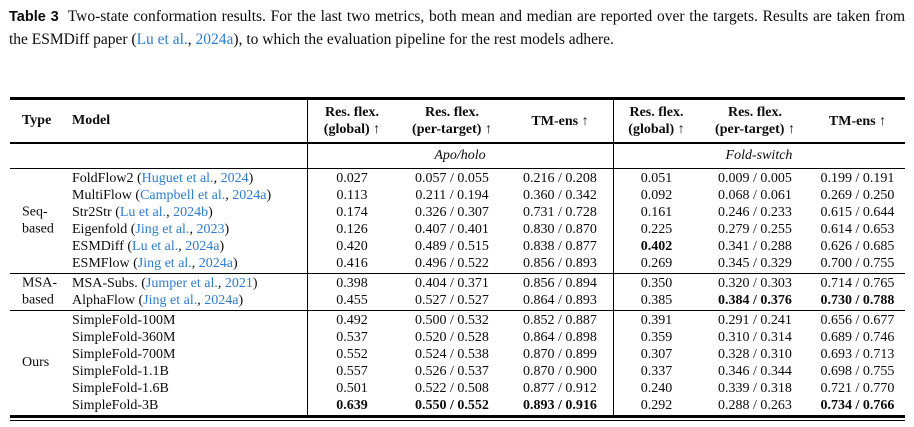 This screenshot has height=427, width=914. Describe the element at coordinates (158, 355) in the screenshot. I see `model-cell: SimpleFold-700M` at that location.